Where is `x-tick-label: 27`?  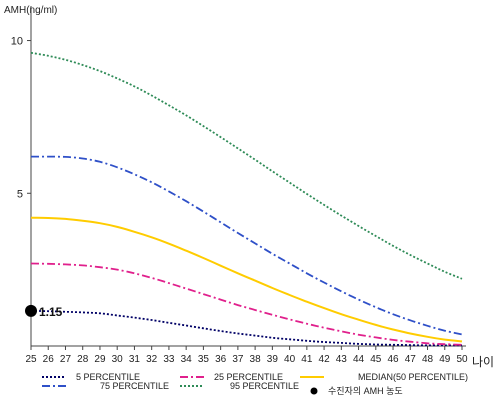
x-tick-label: 27 is located at coordinates (66, 359).